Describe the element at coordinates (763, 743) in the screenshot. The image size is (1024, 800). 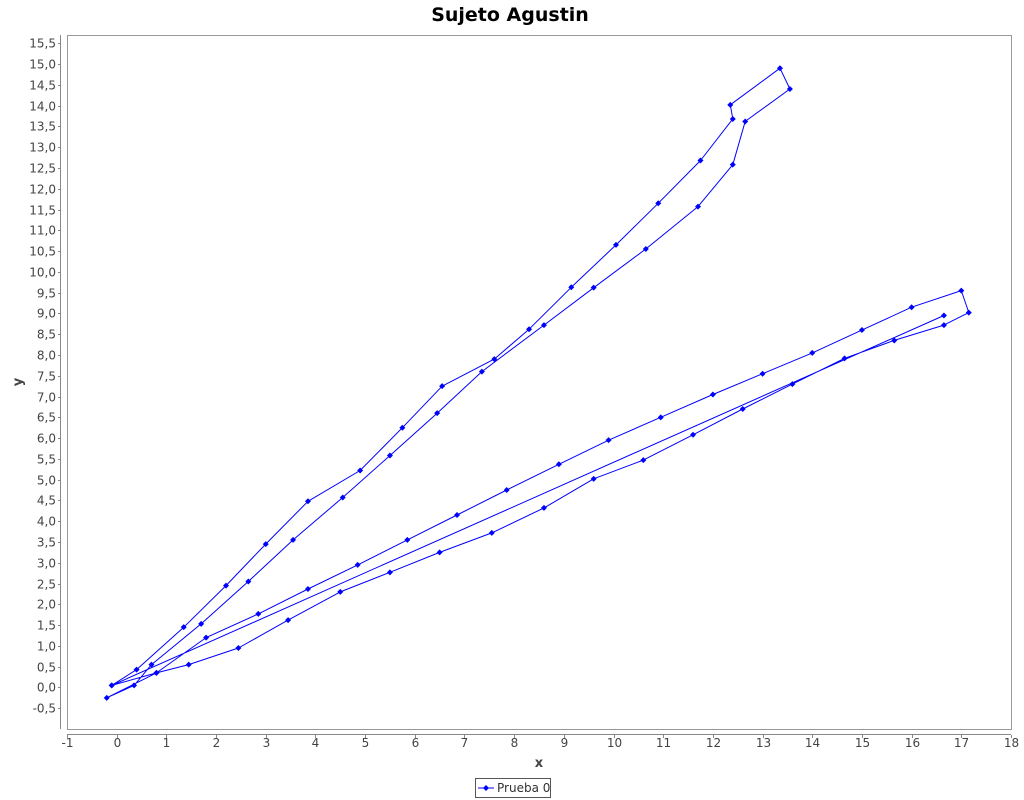
I see `x-tick-label: 13` at that location.